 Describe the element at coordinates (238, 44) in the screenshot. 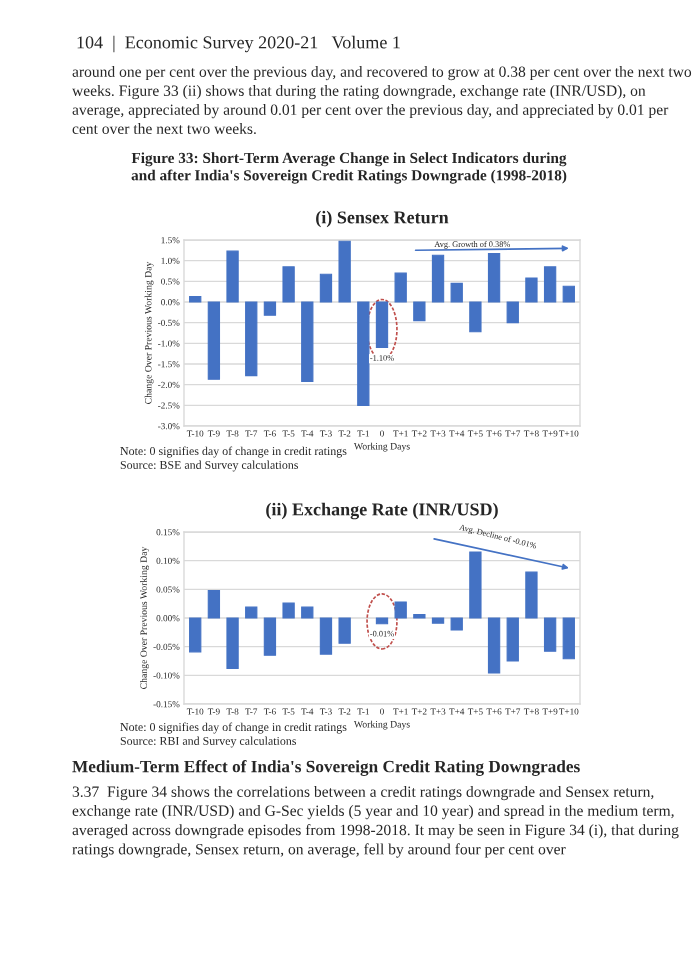

I see `text: 104 | Economic Survey 2020-21 Volume 1` at that location.